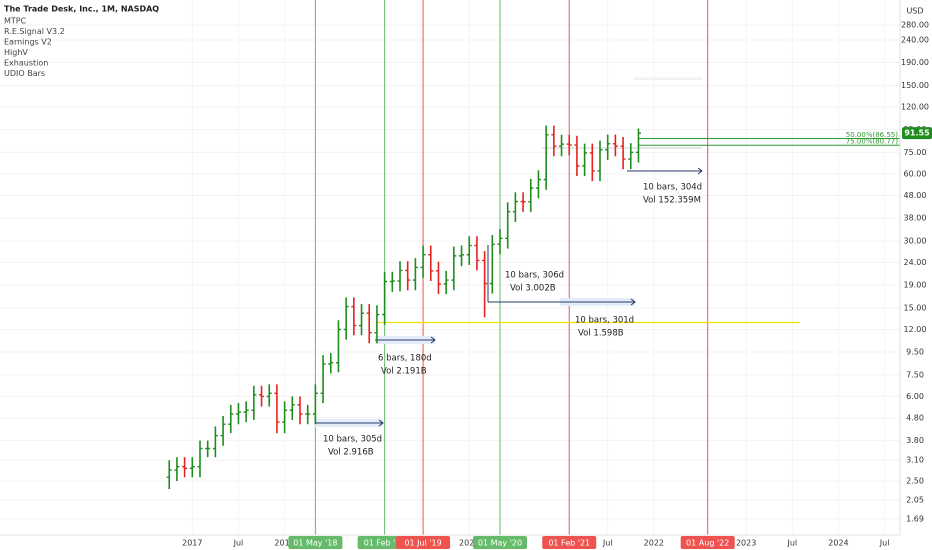 The width and height of the screenshot is (932, 550). What do you see at coordinates (915, 173) in the screenshot?
I see `y-tick-label: 60.00` at bounding box center [915, 173].